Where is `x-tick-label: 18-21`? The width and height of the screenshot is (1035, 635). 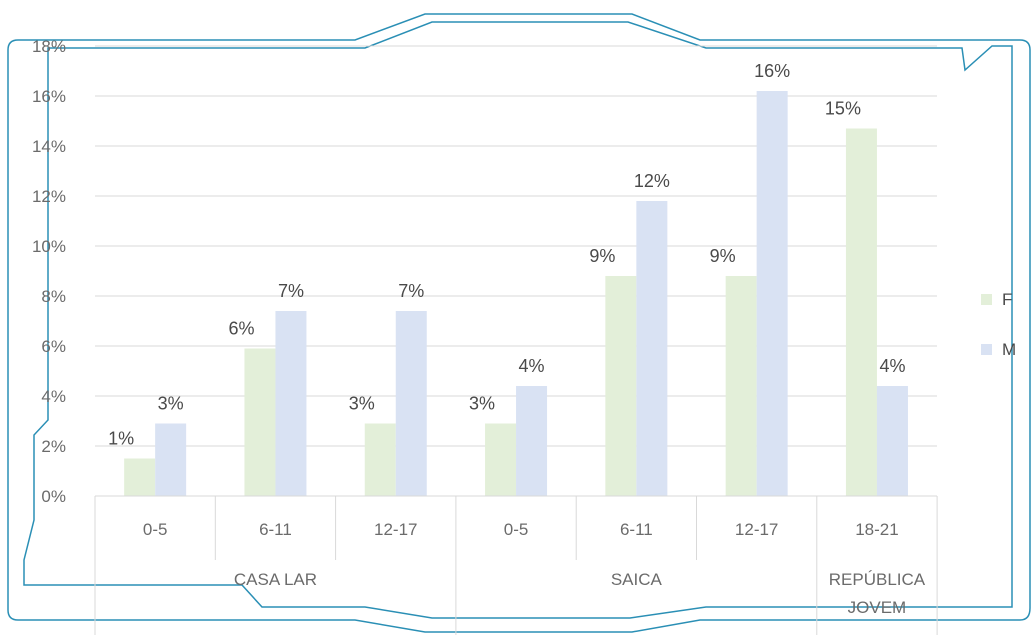 x-tick-label: 18-21 is located at coordinates (876, 529).